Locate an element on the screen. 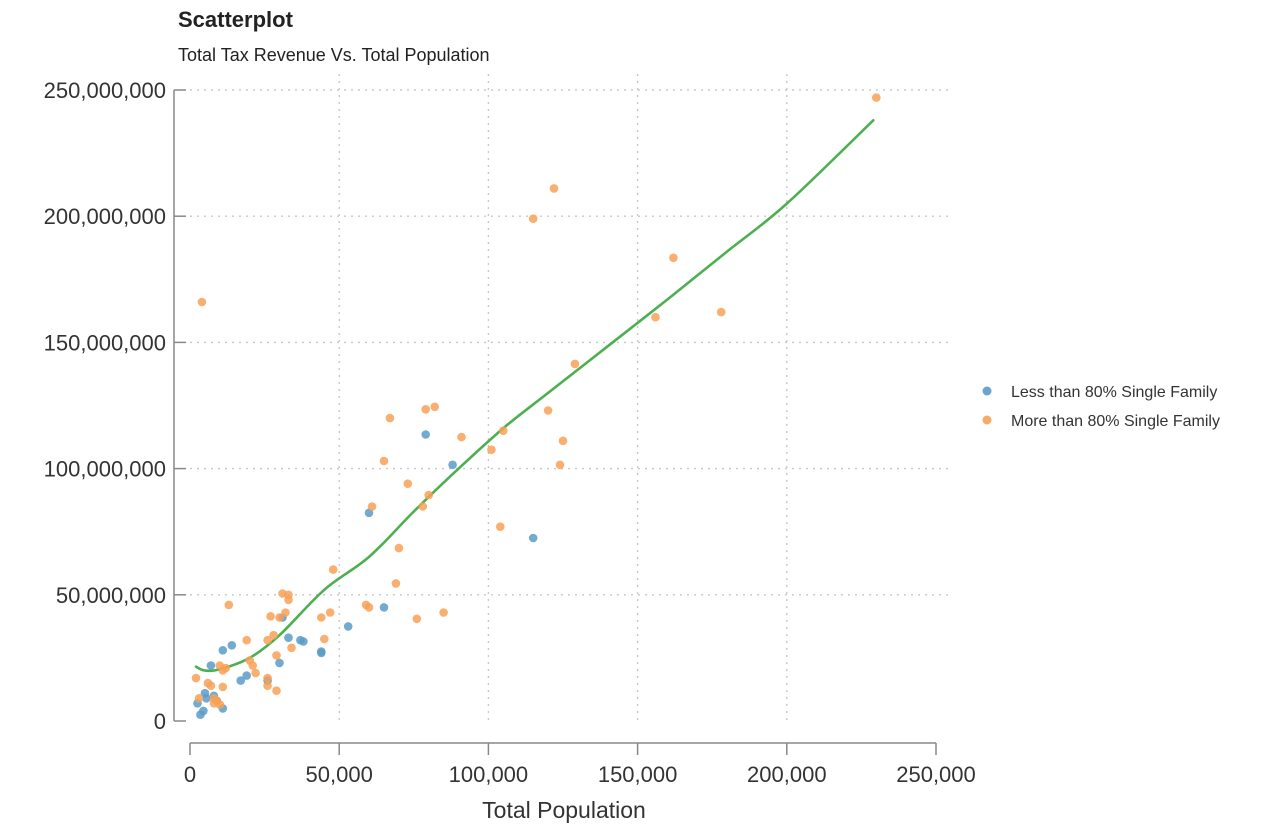 The image size is (1261, 827). y-tick-label: 100,000,000 is located at coordinates (105, 469).